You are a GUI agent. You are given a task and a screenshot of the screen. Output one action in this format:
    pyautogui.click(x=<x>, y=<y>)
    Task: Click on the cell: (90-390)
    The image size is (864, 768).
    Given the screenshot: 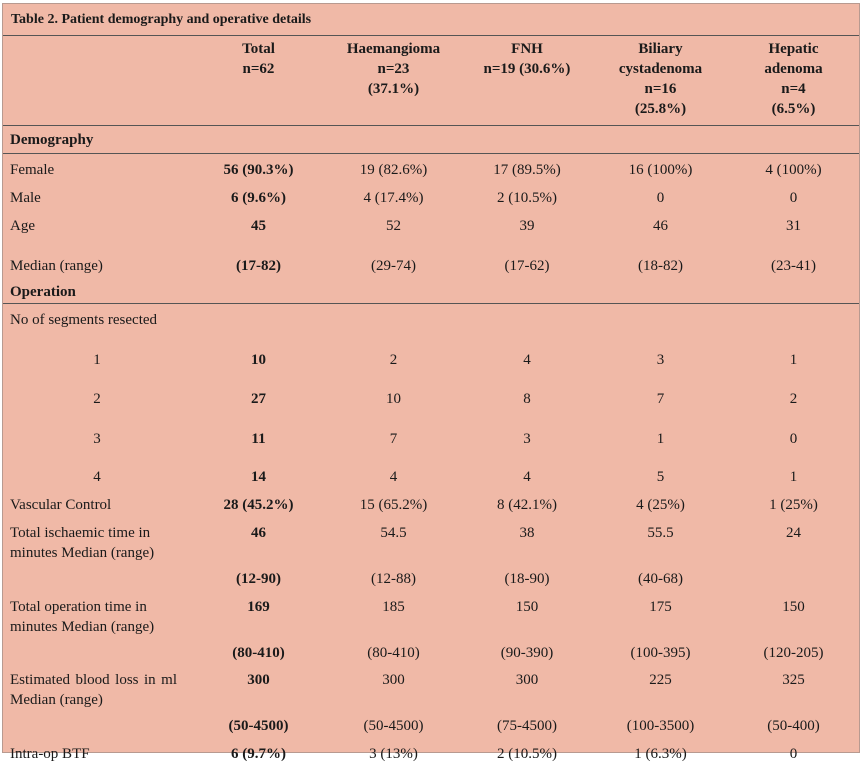 What is the action you would take?
    pyautogui.click(x=527, y=652)
    